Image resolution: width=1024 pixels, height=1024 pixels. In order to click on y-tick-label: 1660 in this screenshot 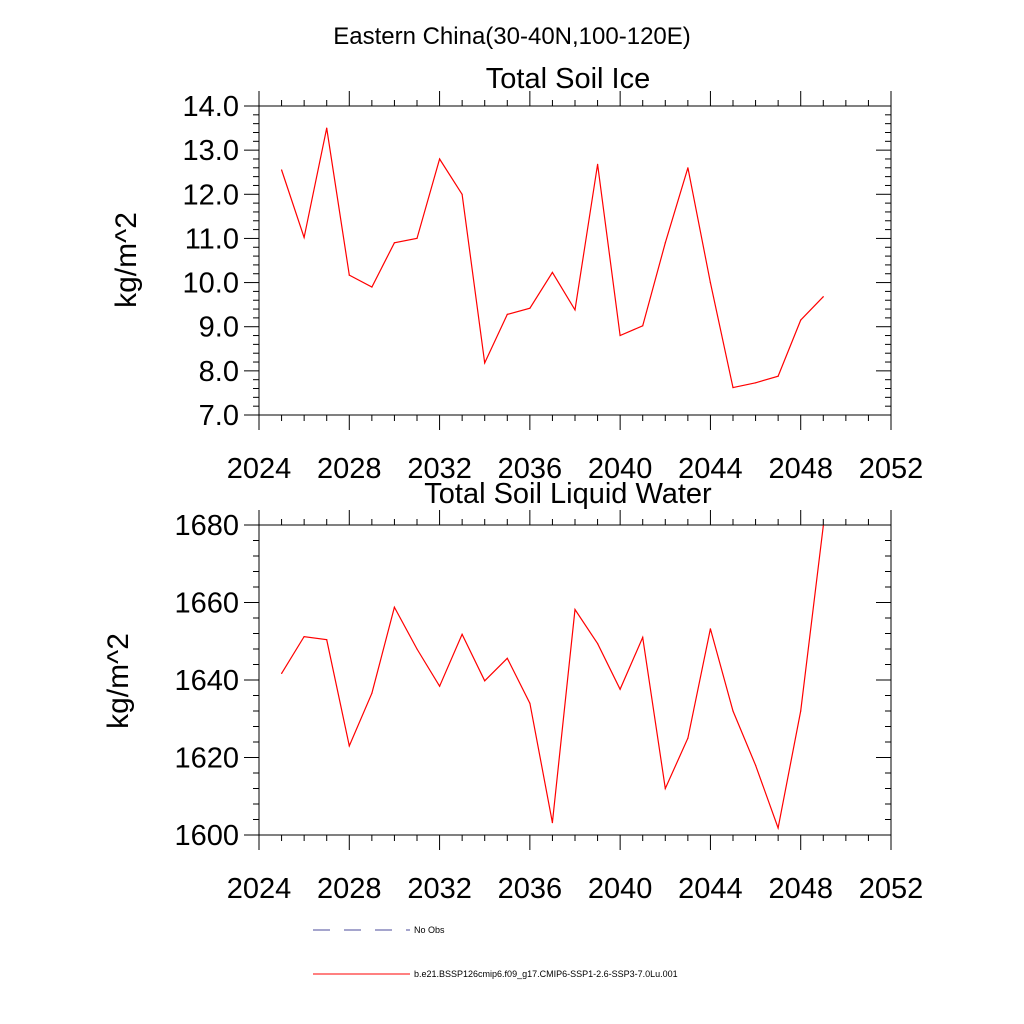, I will do `click(206, 604)`.